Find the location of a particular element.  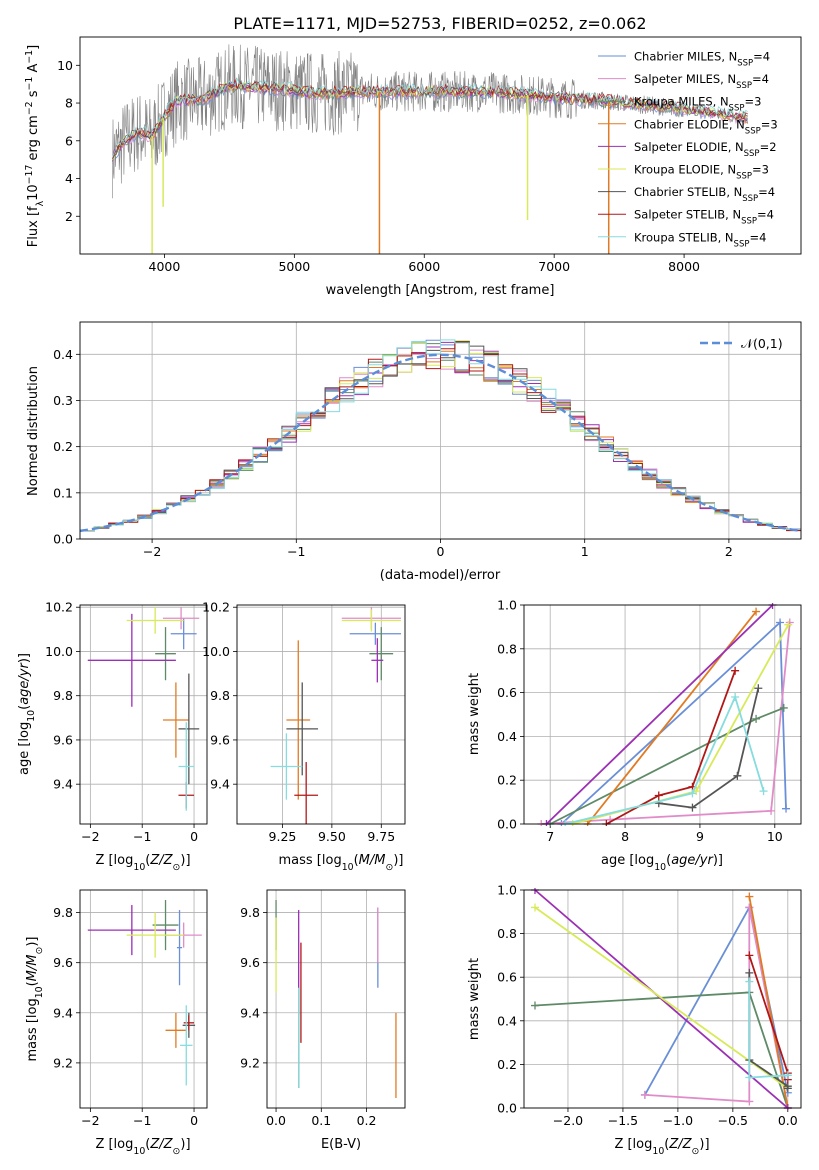

residuals-ylabel: Normed distribution is located at coordinates (33, 431).